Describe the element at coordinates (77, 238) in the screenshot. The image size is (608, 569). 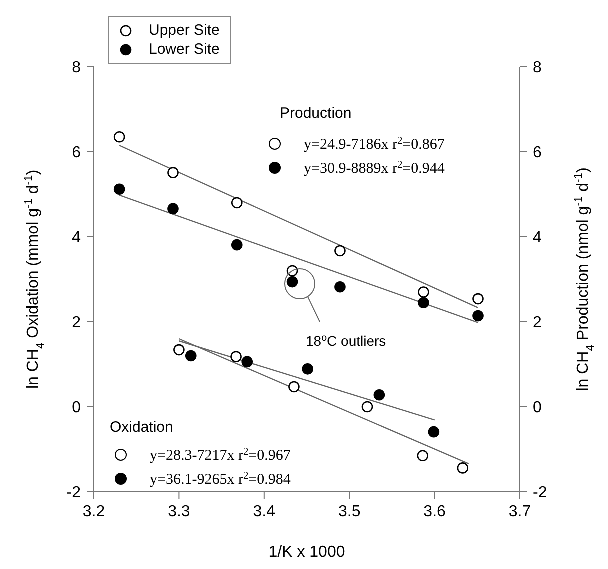
I see `y-tick-label: 4` at that location.